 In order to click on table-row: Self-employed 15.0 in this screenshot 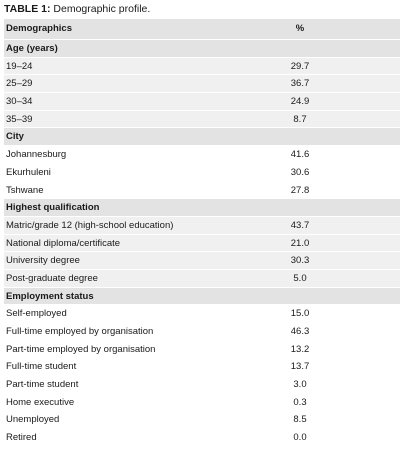, I will do `click(202, 313)`.